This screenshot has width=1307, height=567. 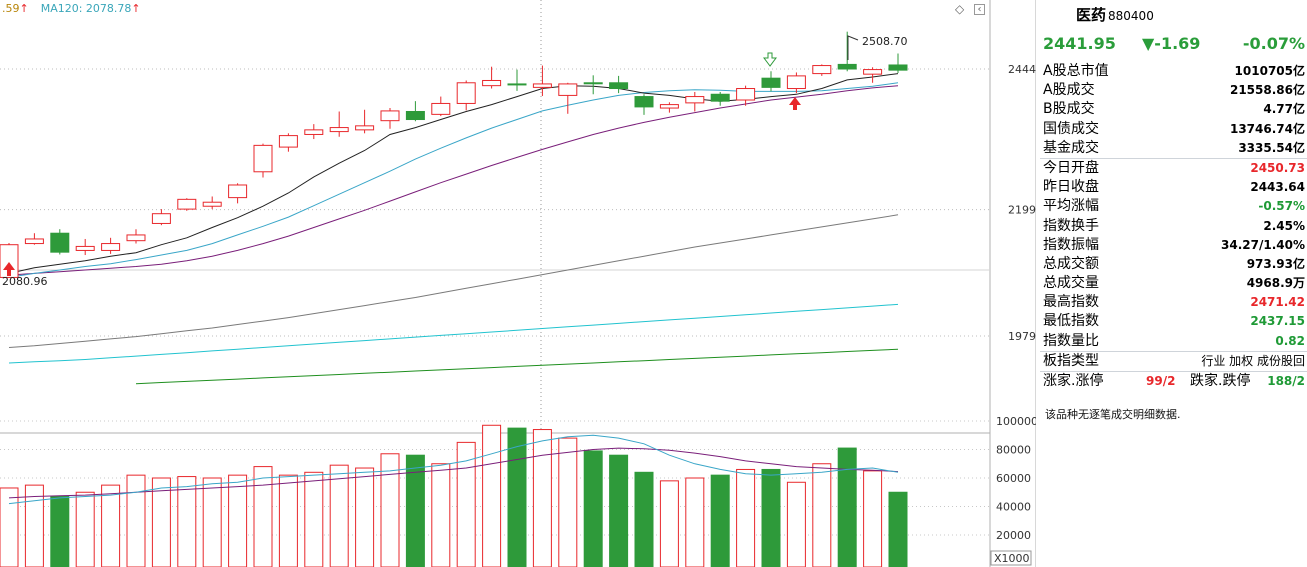 What do you see at coordinates (1220, 381) in the screenshot?
I see `down-limit-label: 跌家.跌停` at bounding box center [1220, 381].